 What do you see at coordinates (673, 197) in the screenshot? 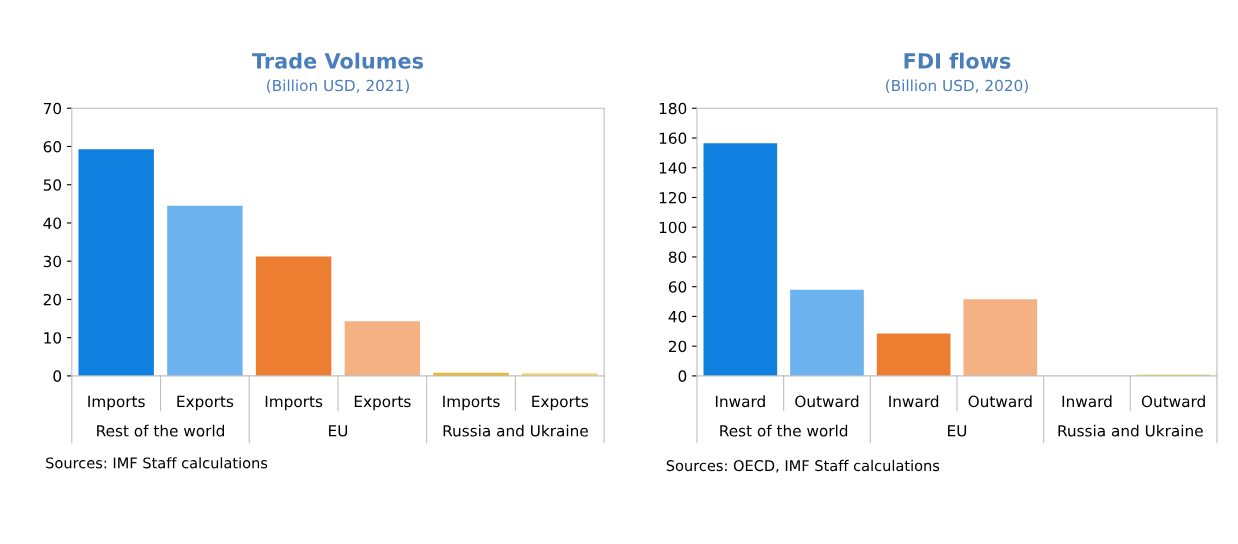
I see `y-tick-label: 120` at bounding box center [673, 197].